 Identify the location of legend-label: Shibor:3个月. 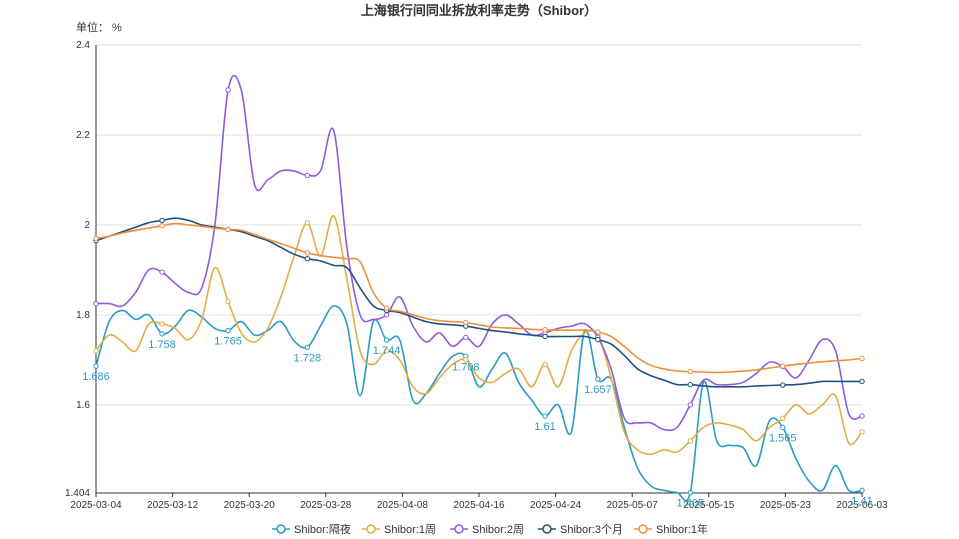
(591, 529).